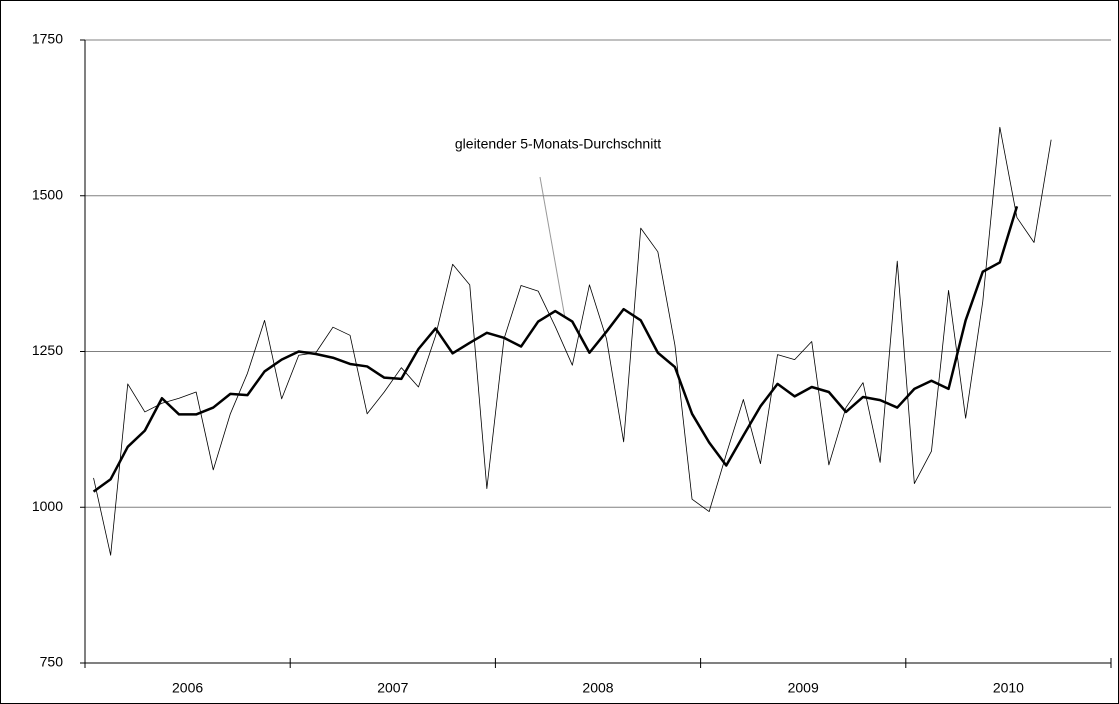 The height and width of the screenshot is (704, 1119). What do you see at coordinates (1008, 688) in the screenshot?
I see `x-group-label: 2010` at bounding box center [1008, 688].